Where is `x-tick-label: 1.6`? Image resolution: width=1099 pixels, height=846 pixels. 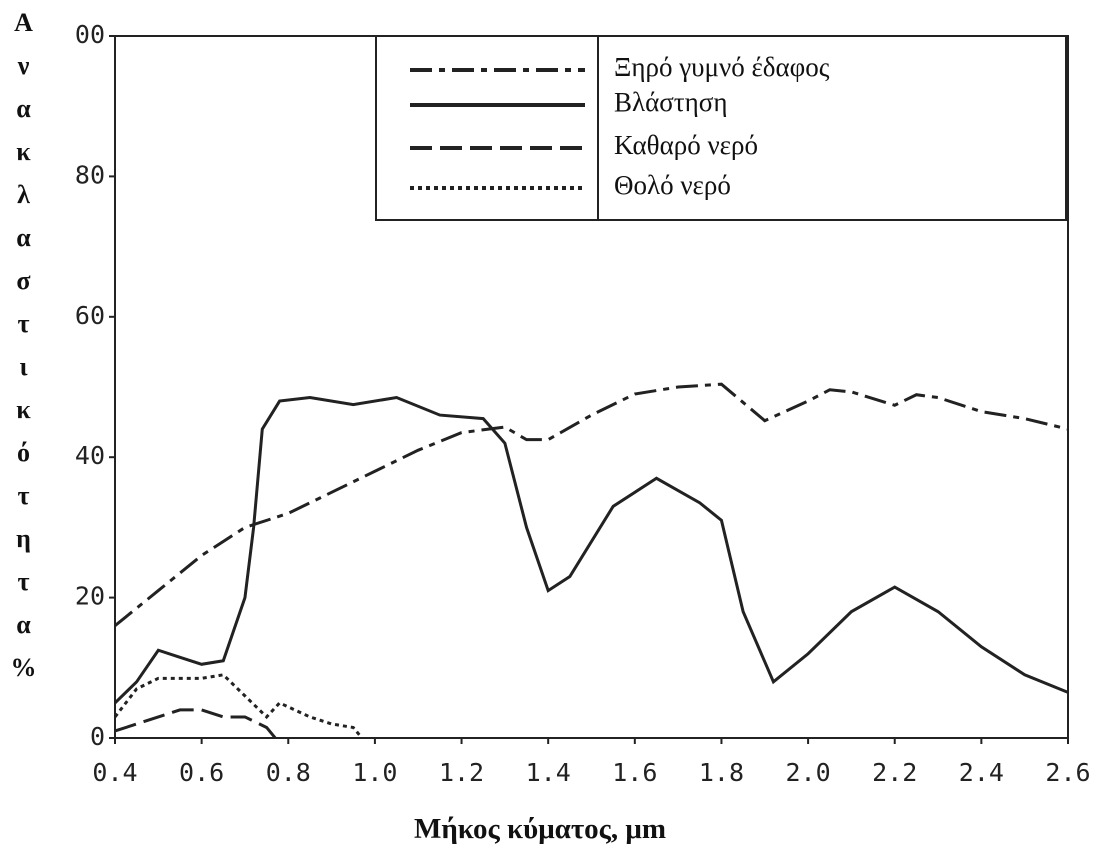
x-tick-label: 1.6 is located at coordinates (634, 772).